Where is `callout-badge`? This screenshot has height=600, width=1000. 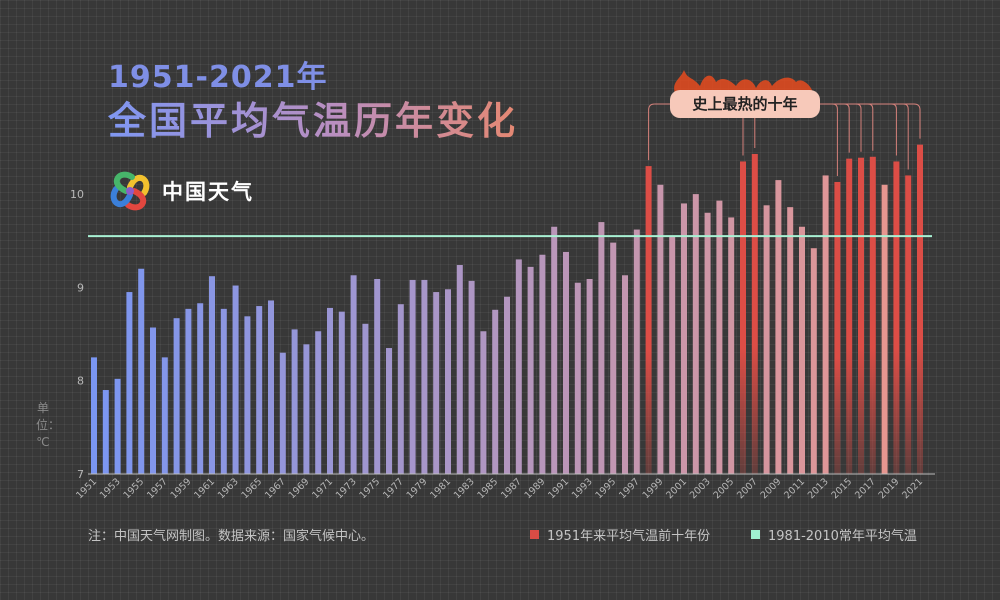 callout-badge is located at coordinates (745, 104).